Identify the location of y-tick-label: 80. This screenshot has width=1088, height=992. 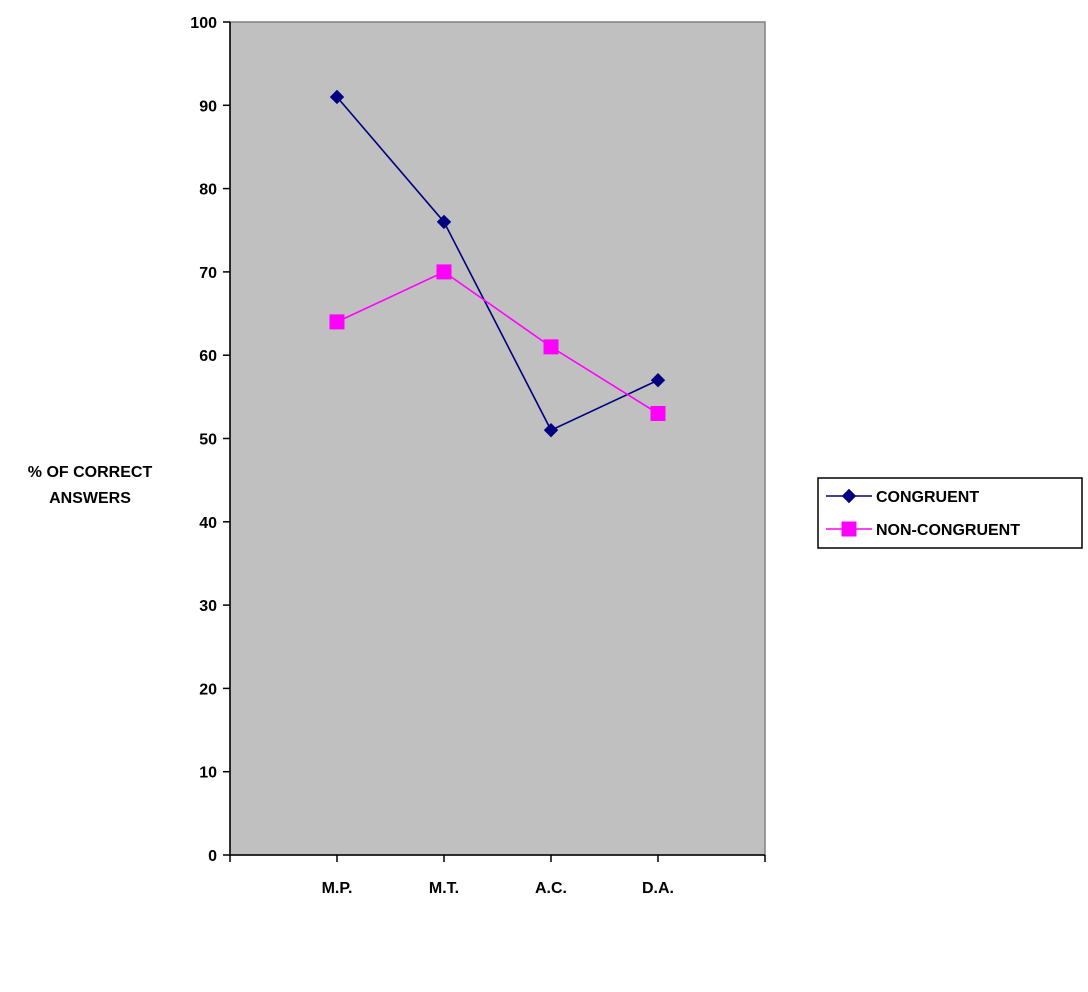
(208, 190).